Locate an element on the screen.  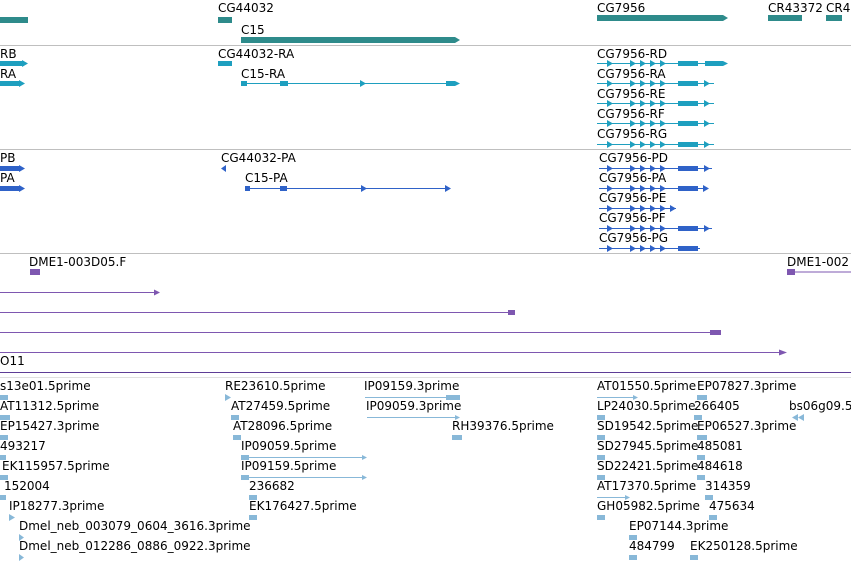
gene-glyphs is located at coordinates (541, 29).